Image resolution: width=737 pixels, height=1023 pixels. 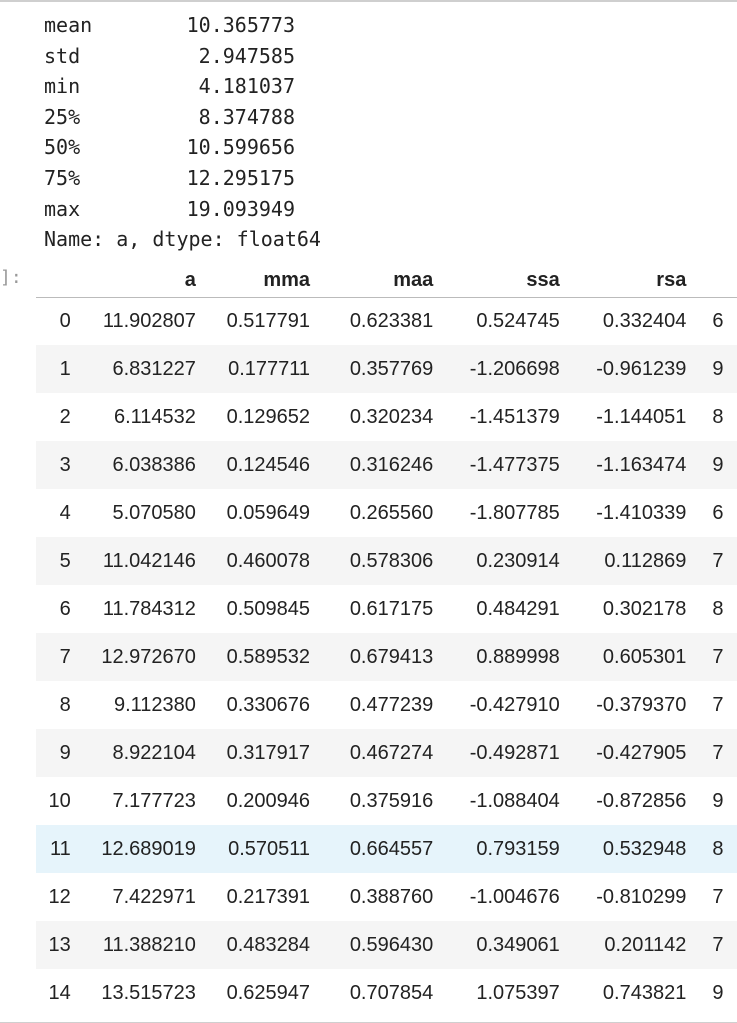 What do you see at coordinates (65, 416) in the screenshot?
I see `row-index: 2` at bounding box center [65, 416].